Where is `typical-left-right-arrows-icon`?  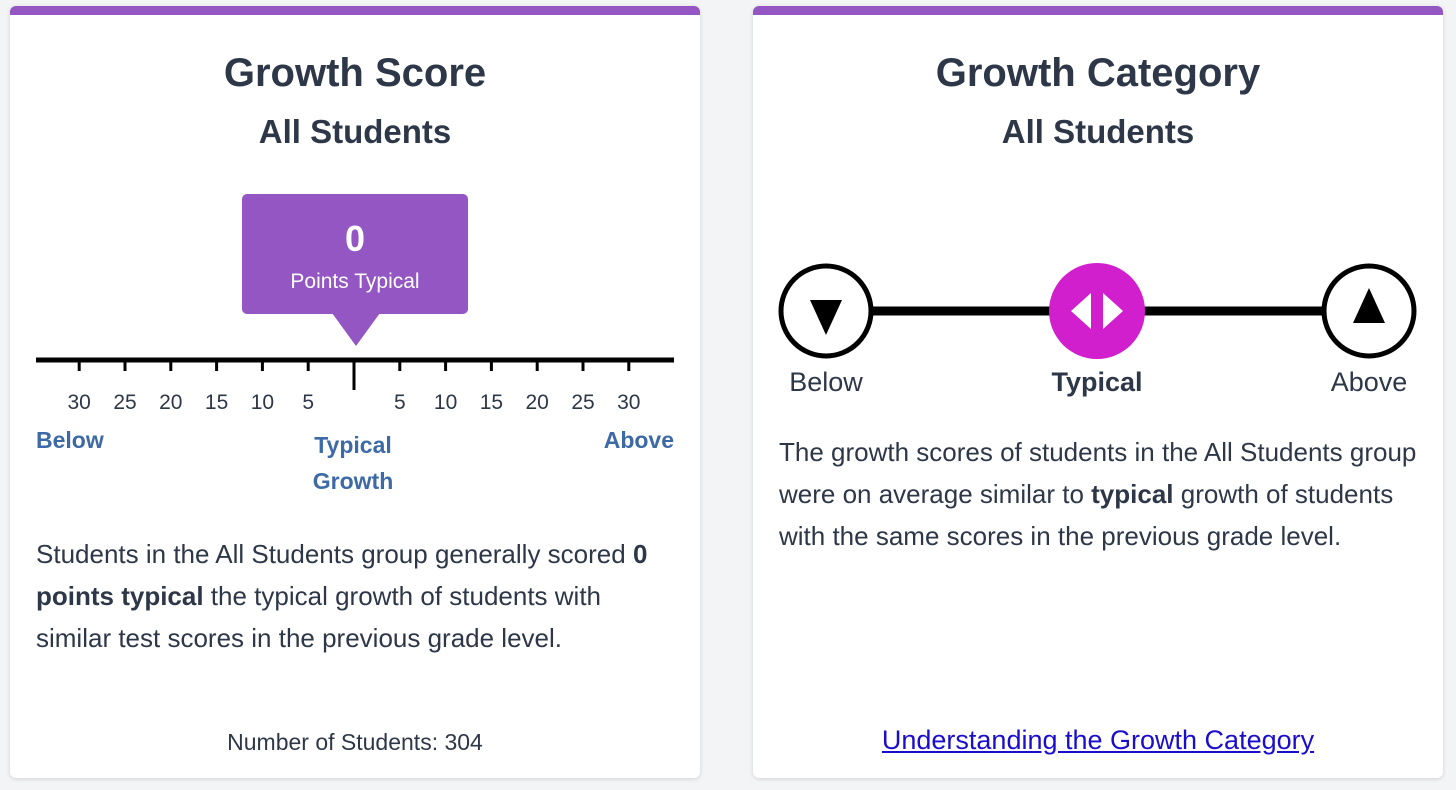
typical-left-right-arrows-icon is located at coordinates (1097, 311).